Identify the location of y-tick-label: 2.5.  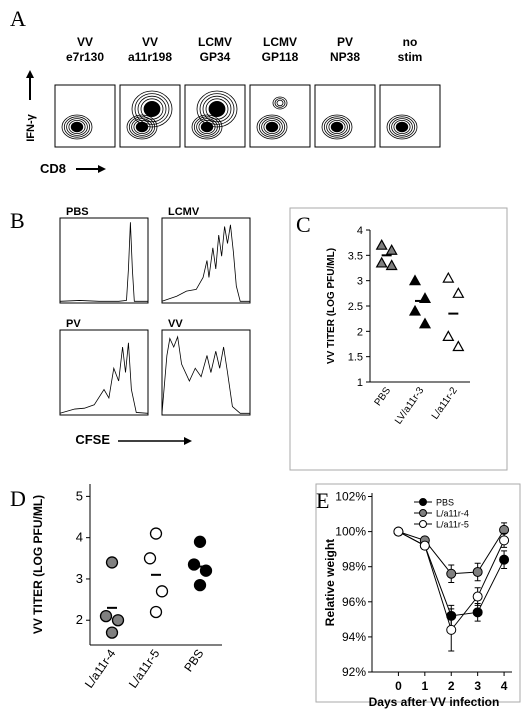
(355, 307).